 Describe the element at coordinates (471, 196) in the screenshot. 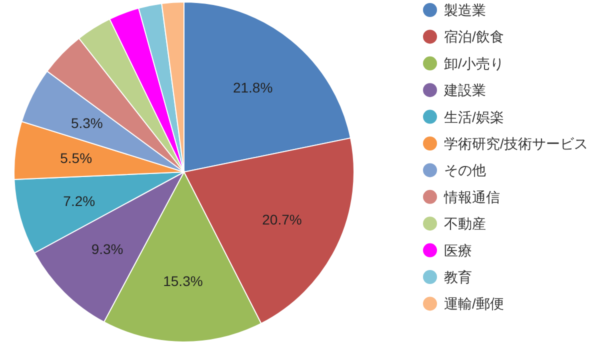

I see `legend-label: 情報通信` at that location.